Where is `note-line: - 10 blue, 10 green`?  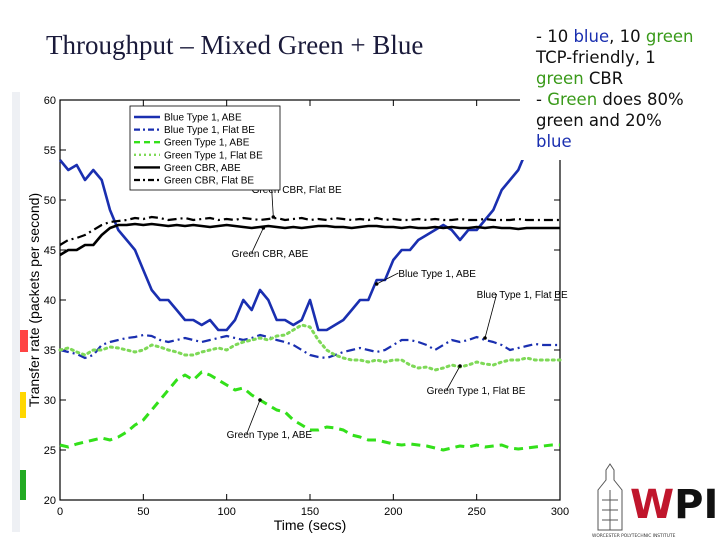 note-line: - 10 blue, 10 green is located at coordinates (628, 36).